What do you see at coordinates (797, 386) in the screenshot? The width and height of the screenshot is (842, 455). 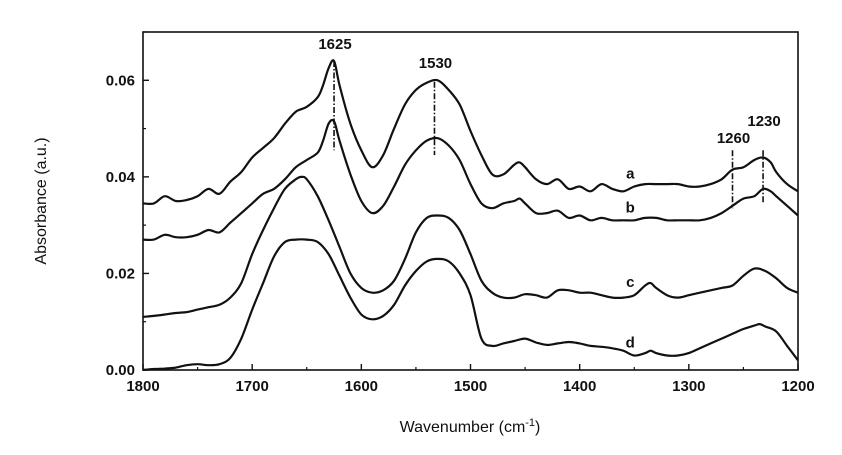 I see `x-tick-label: 1200` at bounding box center [797, 386].